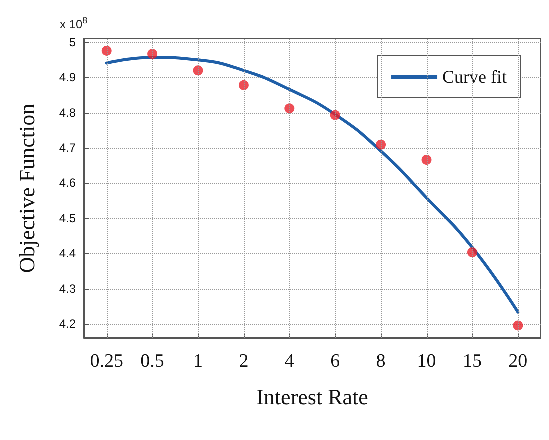  What do you see at coordinates (67, 323) in the screenshot?
I see `y-tick-label: 4.2` at bounding box center [67, 323].